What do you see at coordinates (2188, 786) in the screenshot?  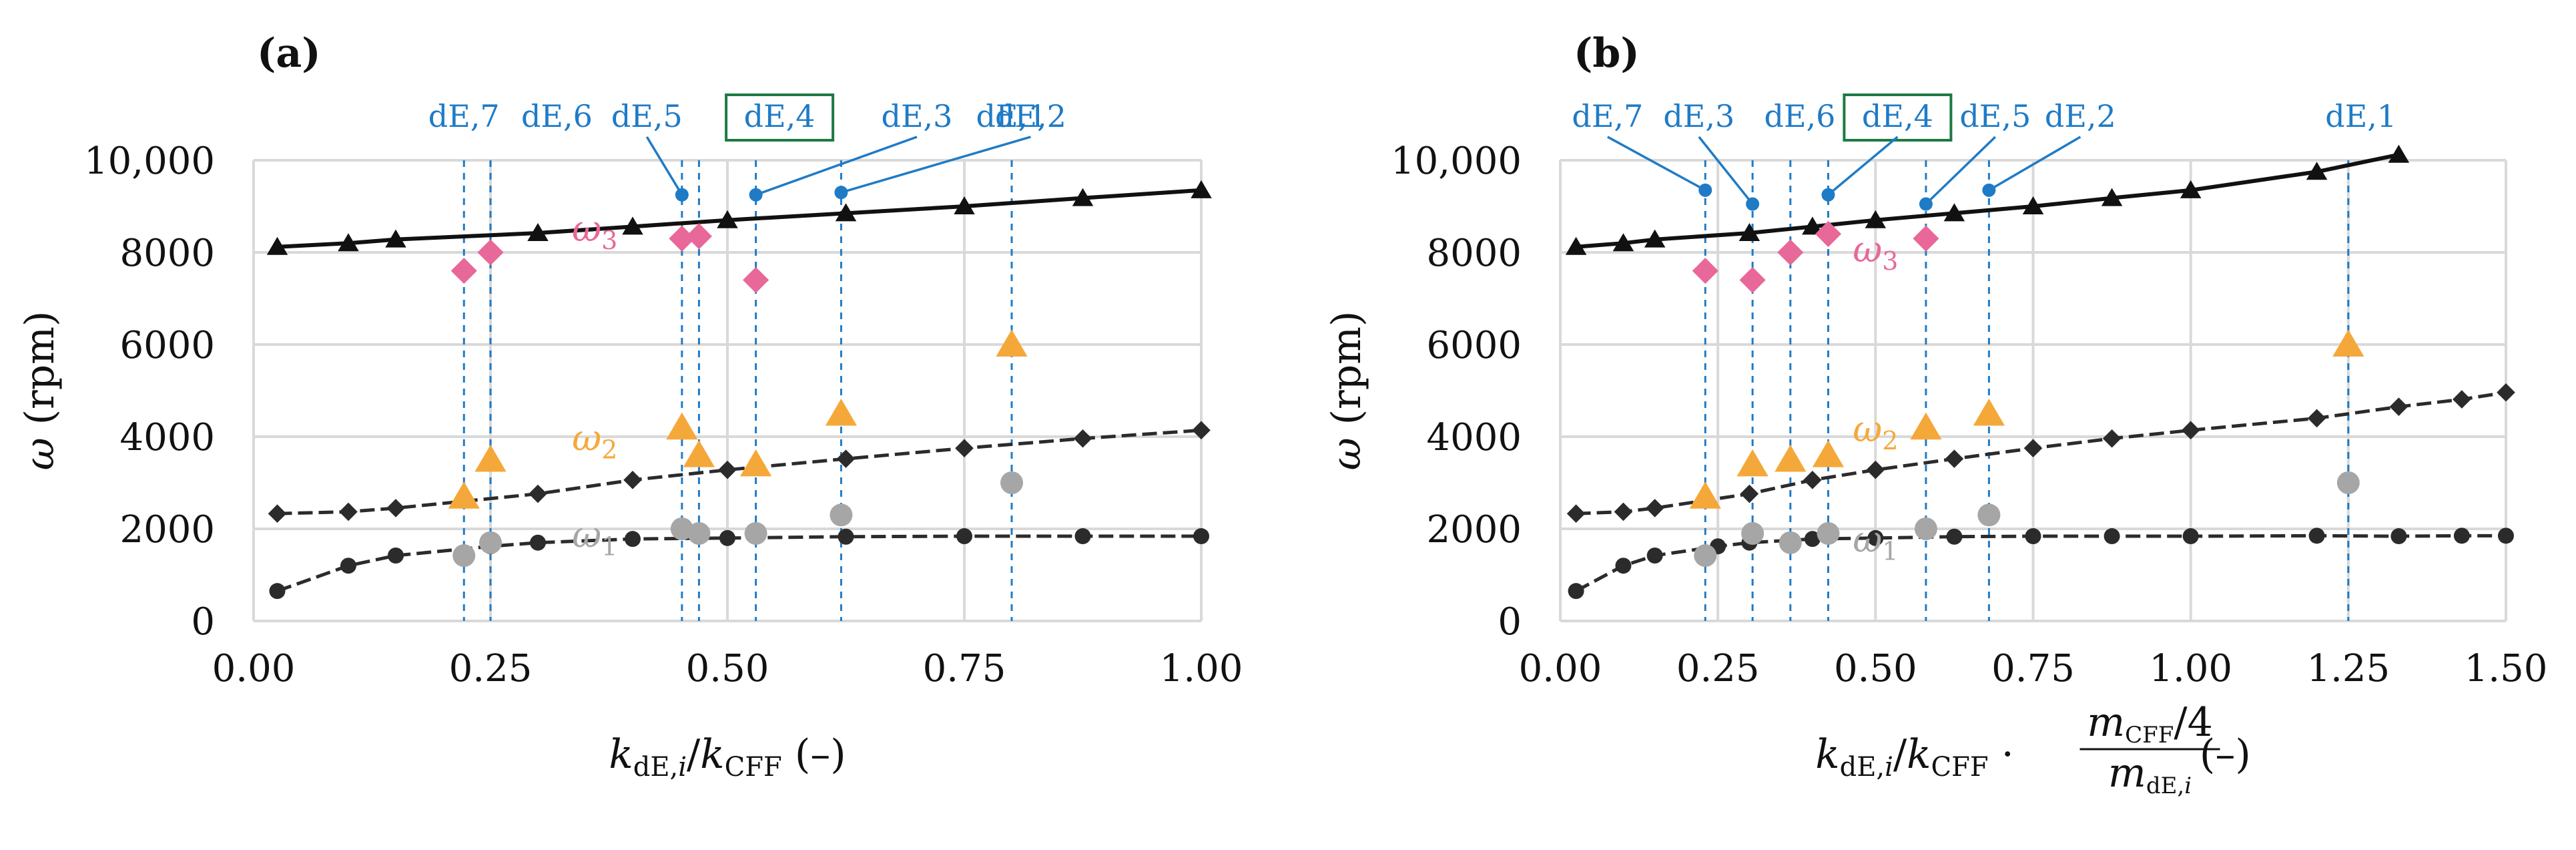 I see `denominator-i: i` at bounding box center [2188, 786].